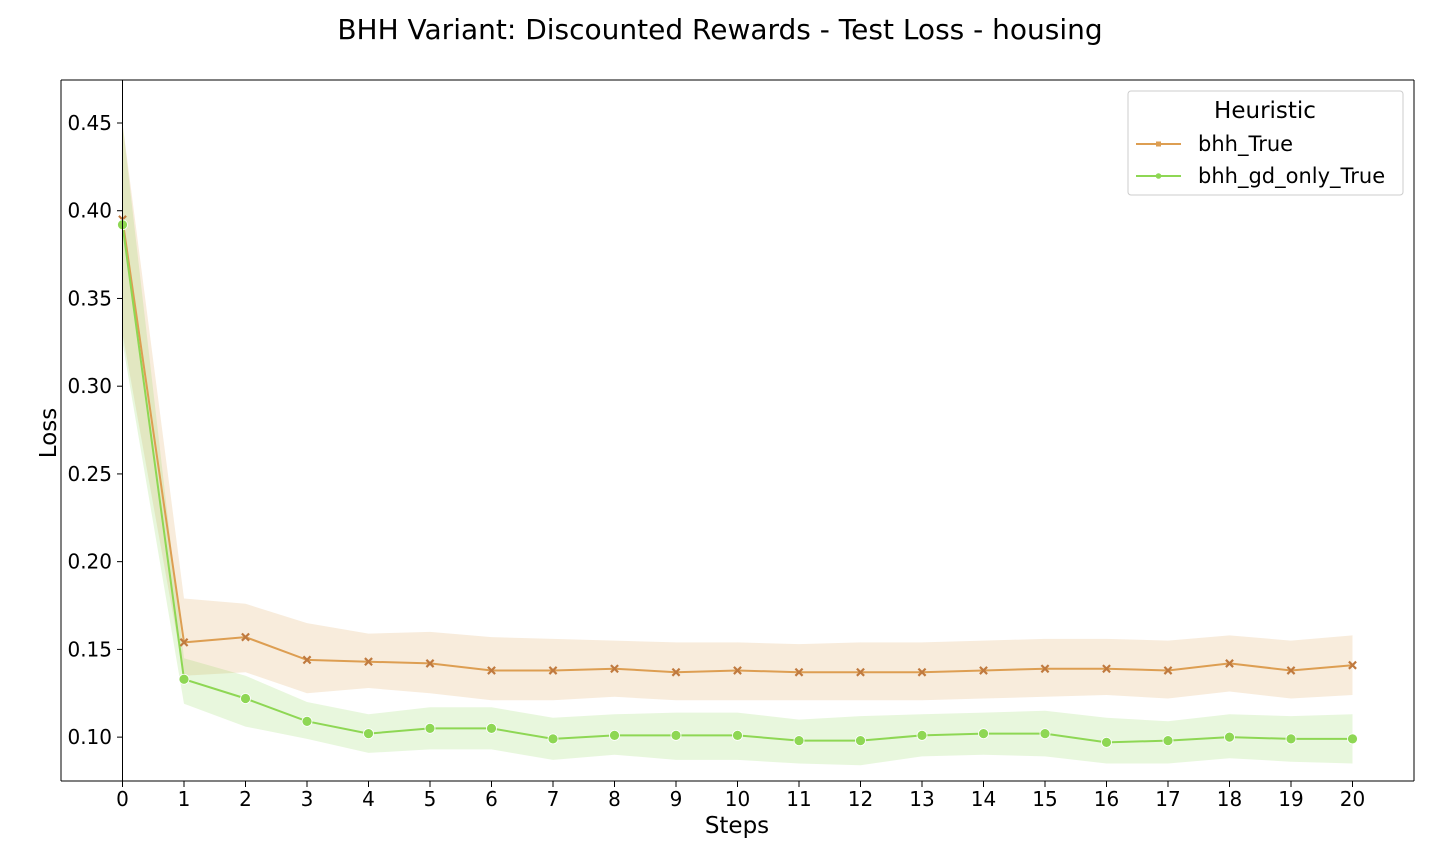 The image size is (1440, 864). What do you see at coordinates (860, 799) in the screenshot?
I see `x-tick-label-12: 12` at bounding box center [860, 799].